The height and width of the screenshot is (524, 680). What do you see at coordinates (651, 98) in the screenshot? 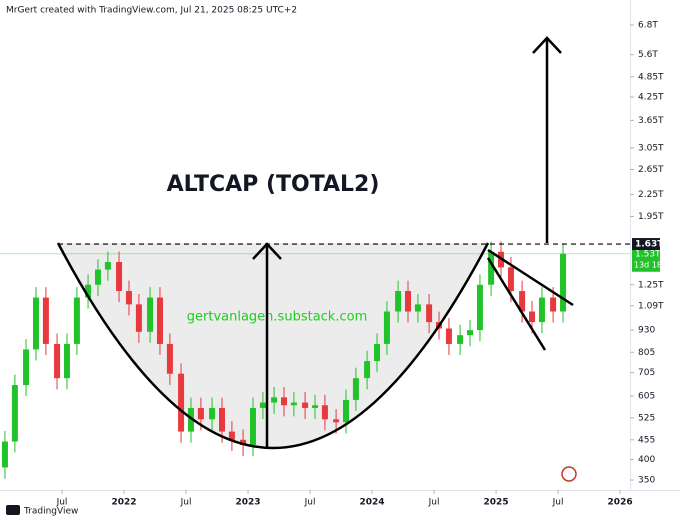
I see `y-tick-label: 4.25T` at bounding box center [651, 98].